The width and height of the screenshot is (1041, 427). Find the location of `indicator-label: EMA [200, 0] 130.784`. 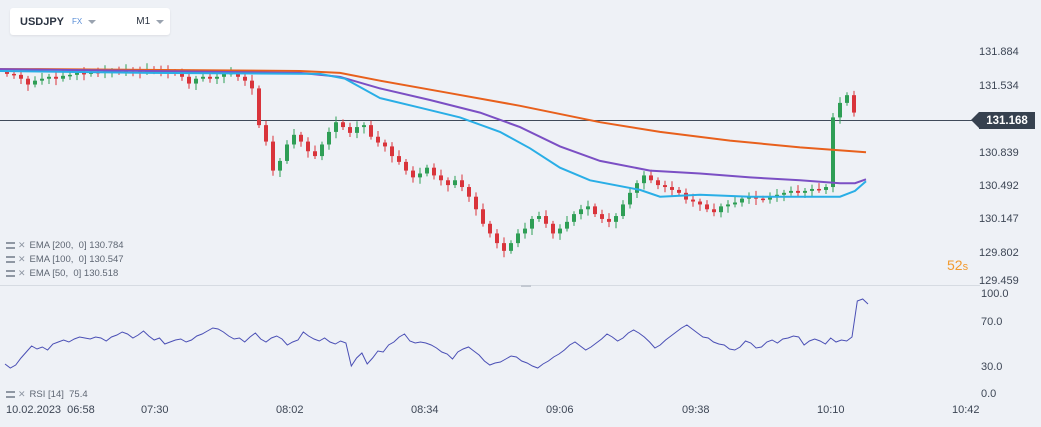

indicator-label: EMA [200, 0] 130.784 is located at coordinates (76, 245).